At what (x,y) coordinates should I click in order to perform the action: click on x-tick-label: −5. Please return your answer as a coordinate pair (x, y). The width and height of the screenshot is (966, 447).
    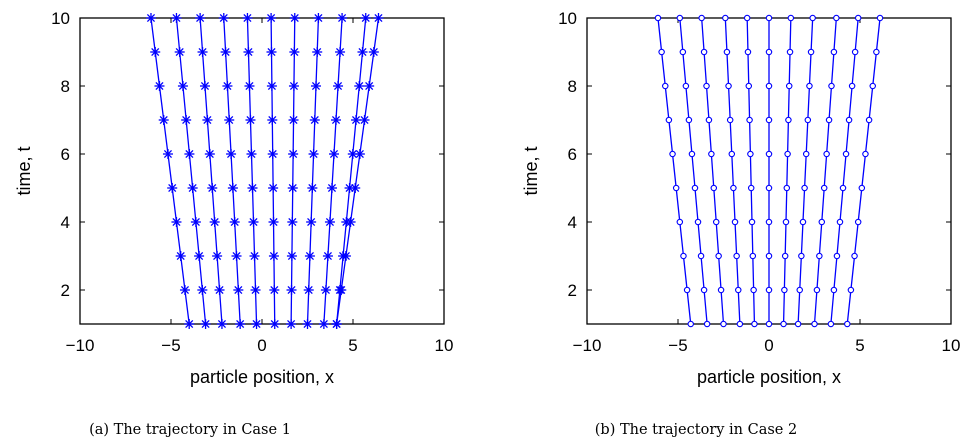
    Looking at the image, I should click on (170, 345).